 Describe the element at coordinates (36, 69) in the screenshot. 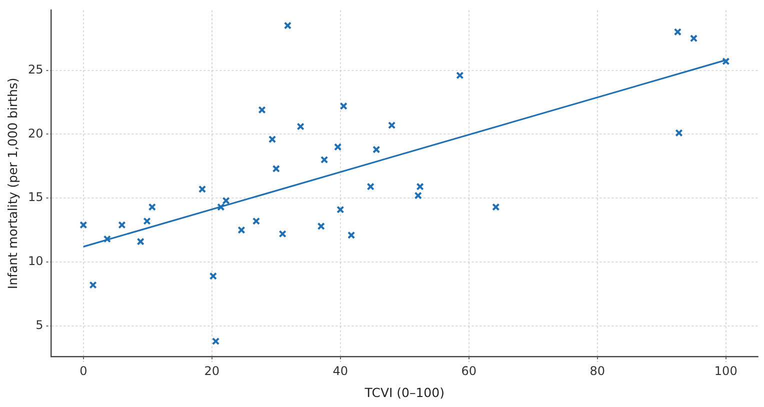

I see `y-tick-label: 25` at that location.